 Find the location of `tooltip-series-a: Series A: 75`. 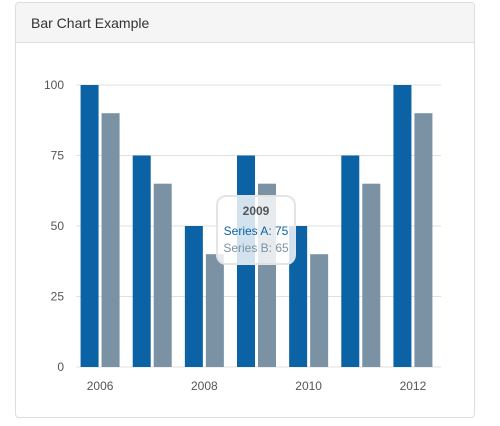

tooltip-series-a: Series A: 75 is located at coordinates (256, 231).